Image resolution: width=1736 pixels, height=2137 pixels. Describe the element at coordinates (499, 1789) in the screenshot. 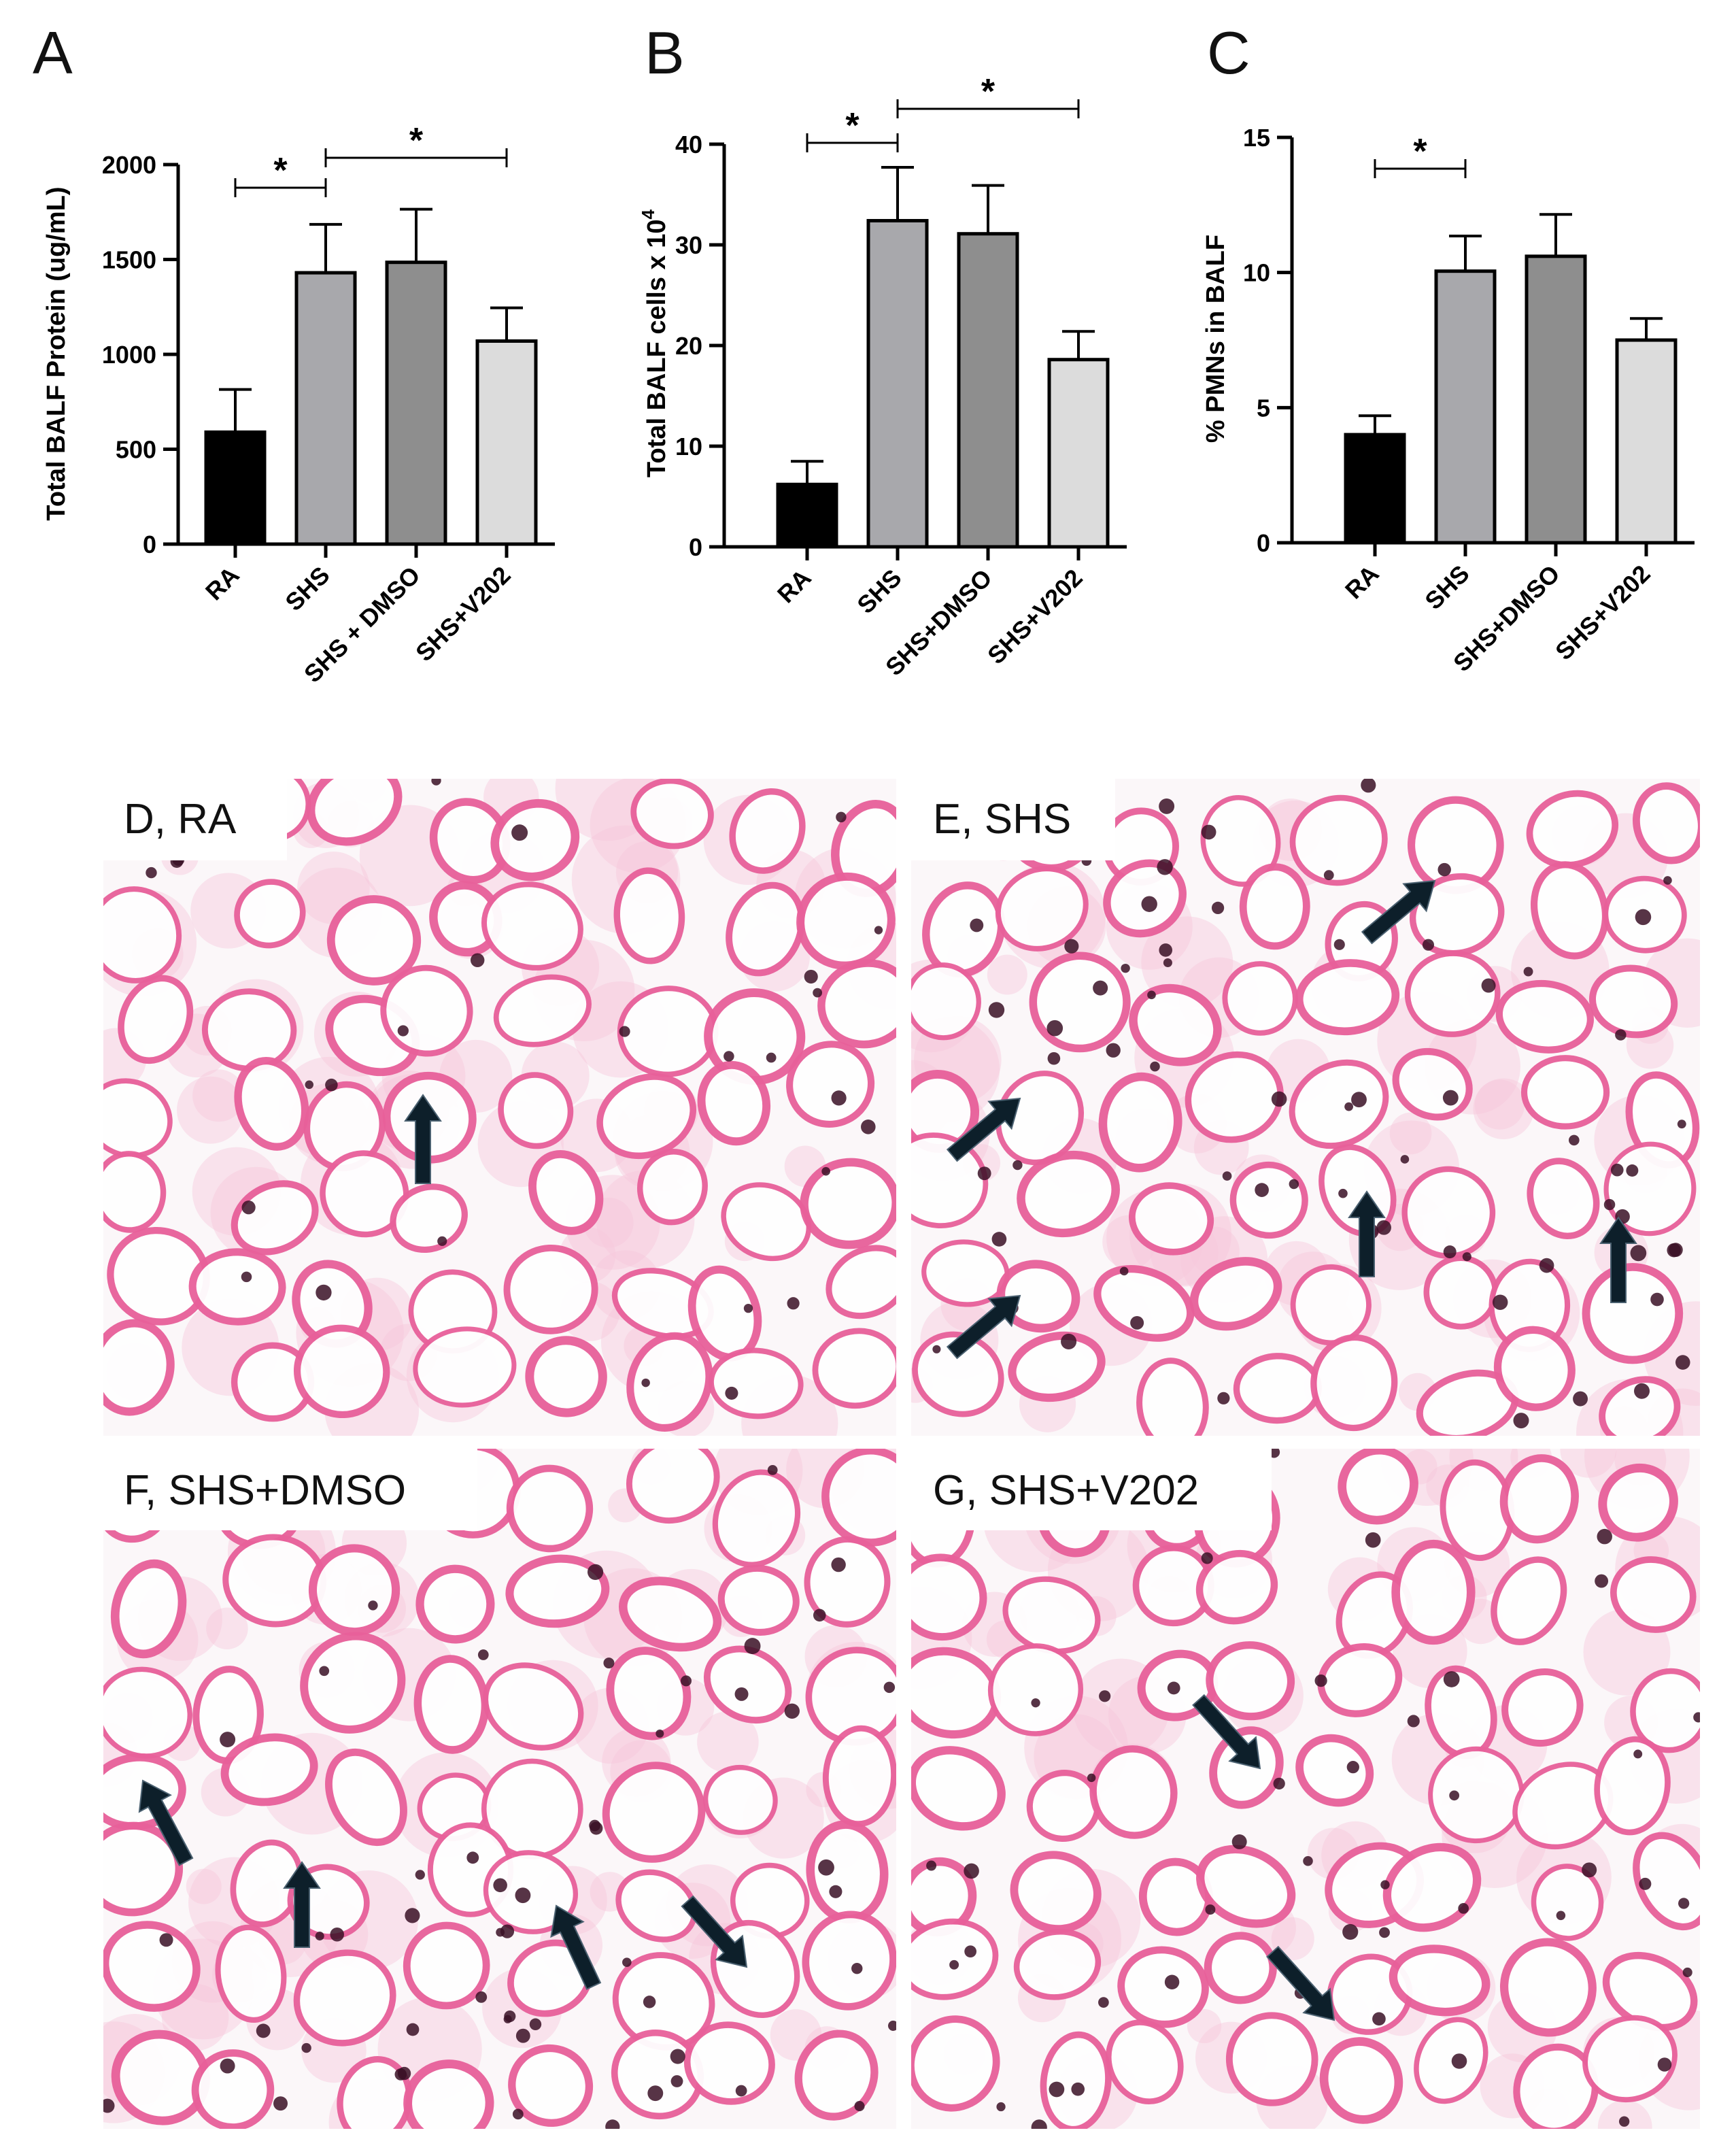

I see `micrograph-f` at that location.